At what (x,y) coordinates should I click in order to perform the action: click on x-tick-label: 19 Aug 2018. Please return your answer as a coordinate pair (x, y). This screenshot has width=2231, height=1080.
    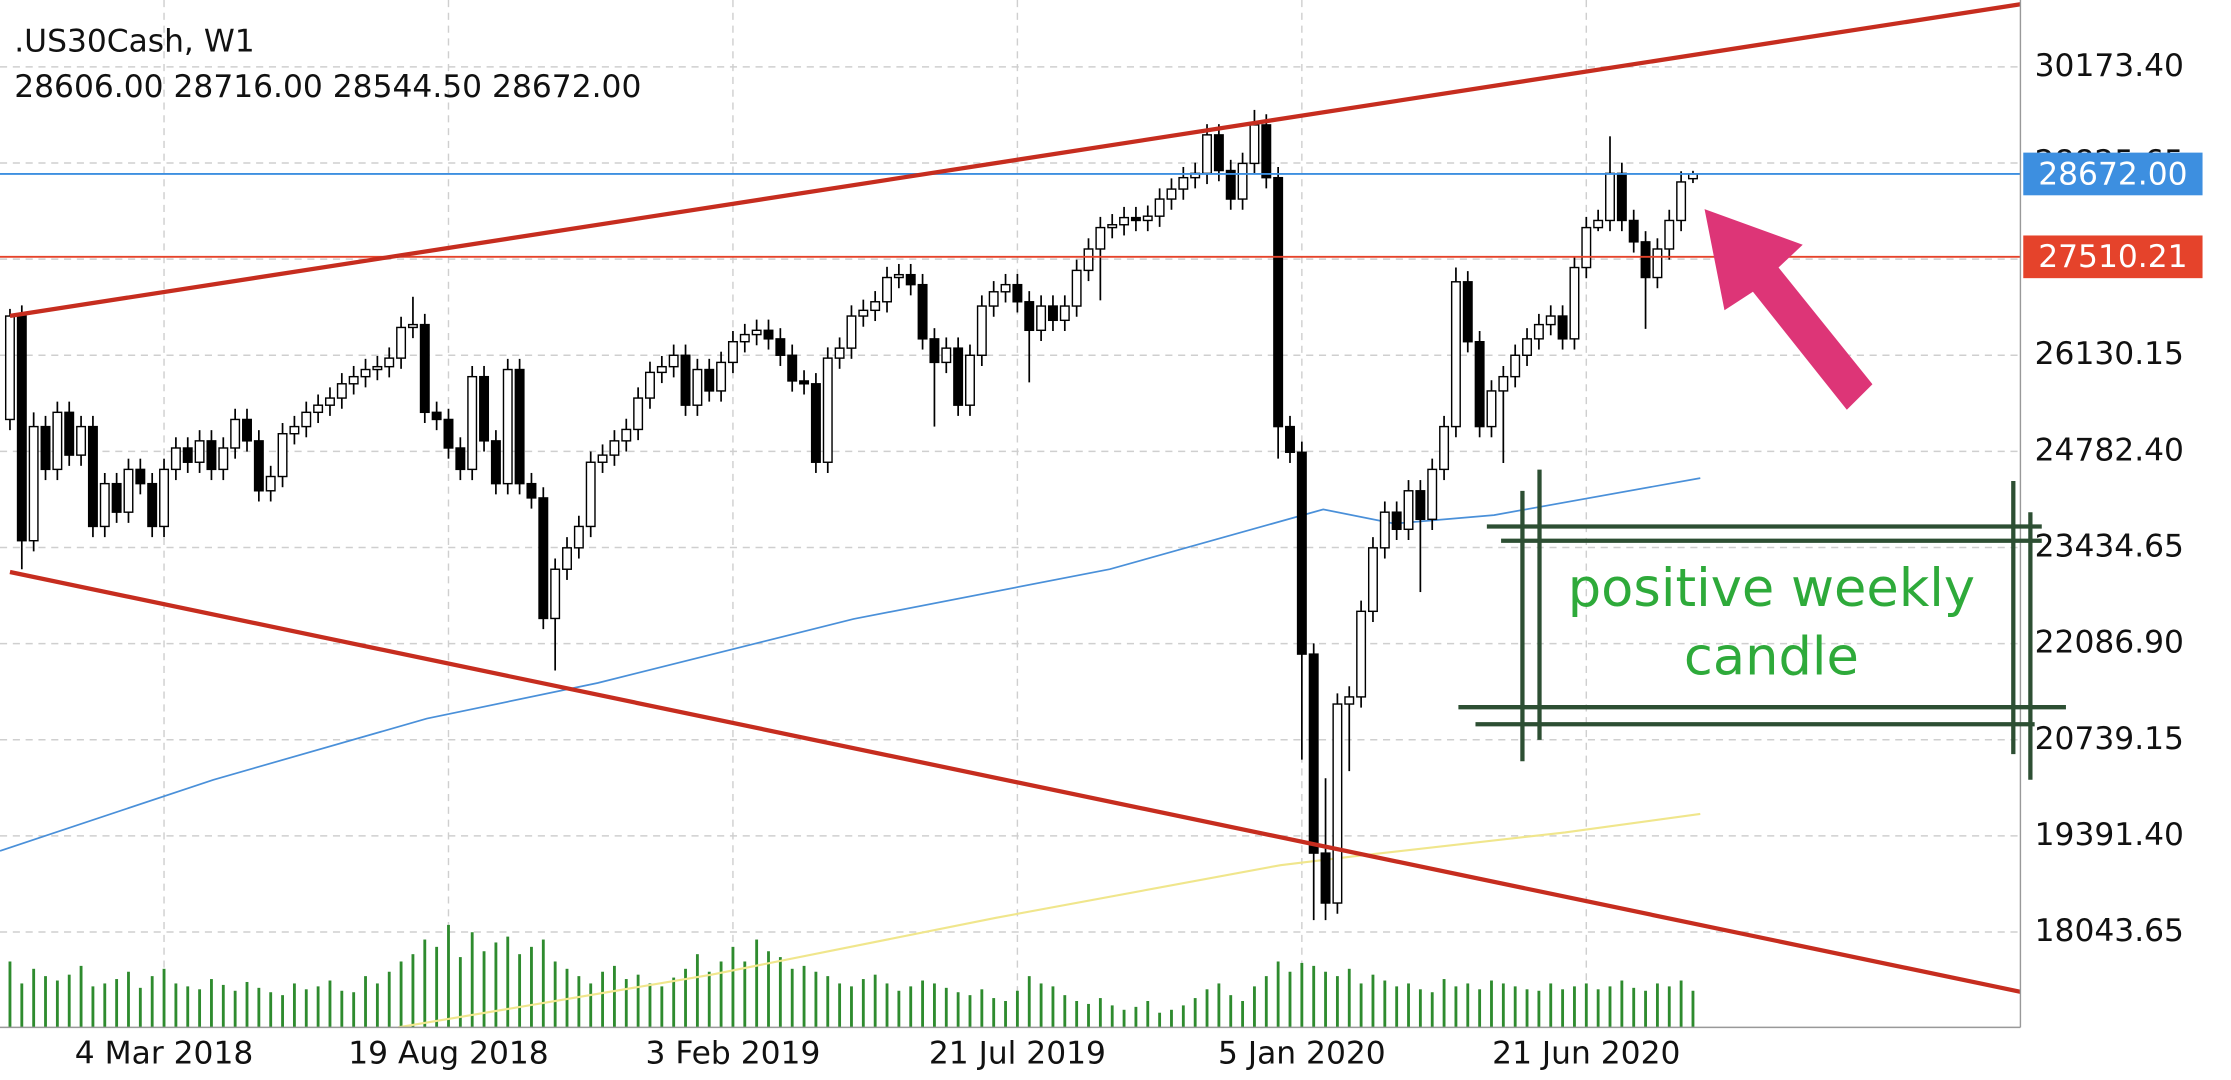
    Looking at the image, I should click on (448, 1053).